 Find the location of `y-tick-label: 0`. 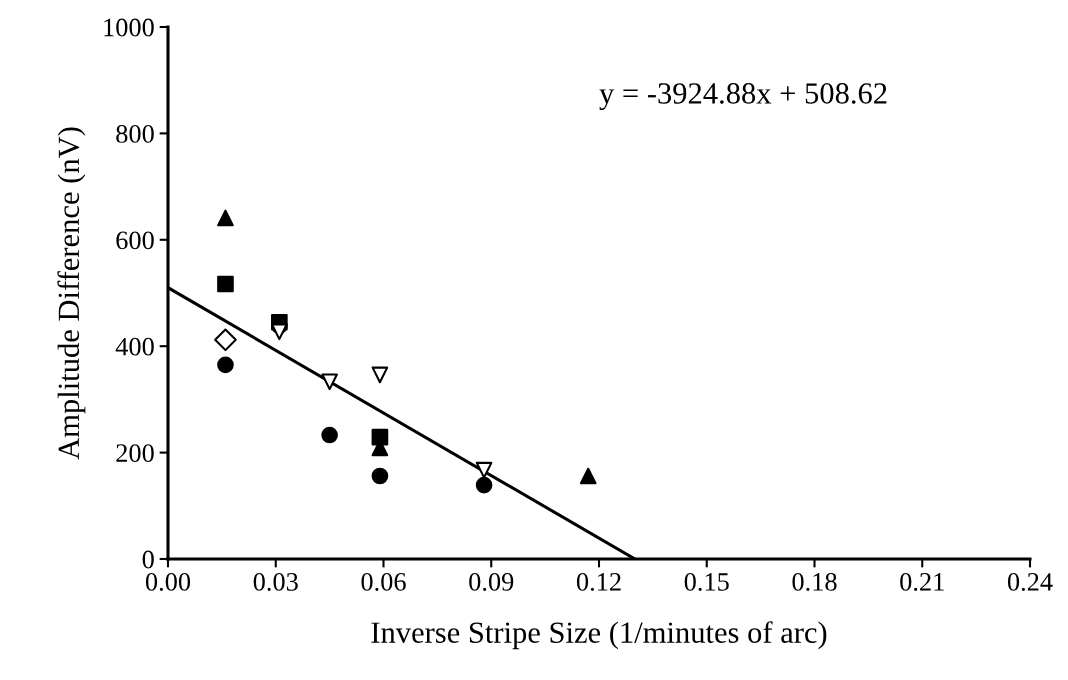

y-tick-label: 0 is located at coordinates (148, 559).